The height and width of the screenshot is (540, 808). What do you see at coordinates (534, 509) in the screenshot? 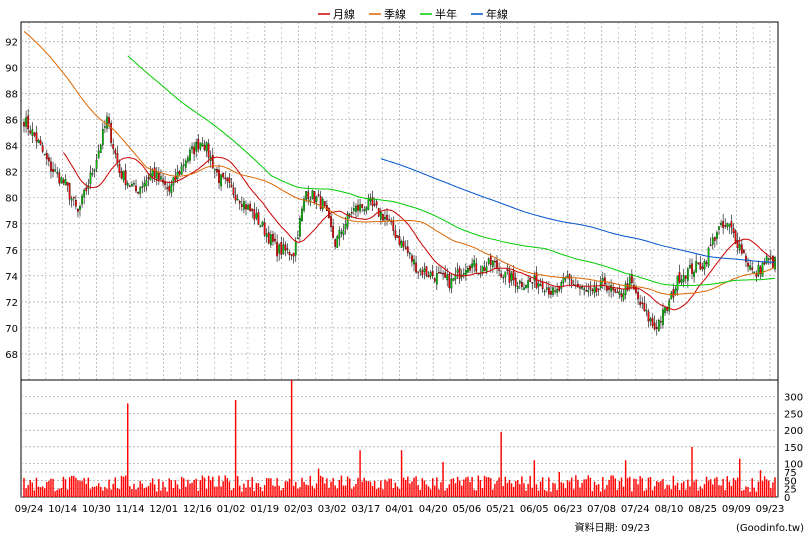
I see `x-tick-label: 06/05` at bounding box center [534, 509].